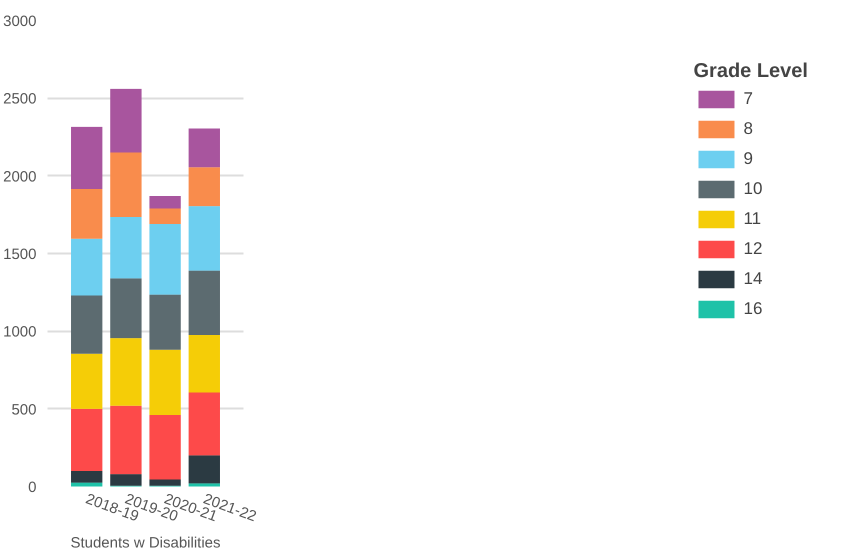 This screenshot has height=554, width=848. What do you see at coordinates (748, 99) in the screenshot?
I see `legend-label: 7` at bounding box center [748, 99].